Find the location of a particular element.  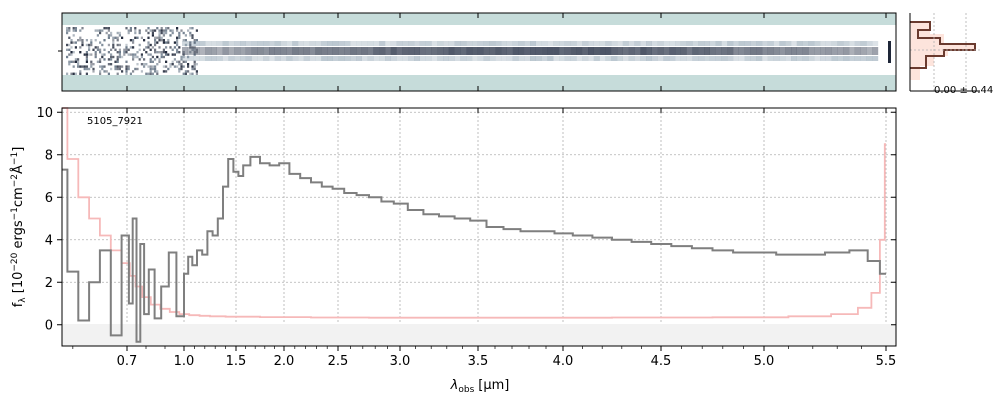

histogram-bars is located at coordinates (945, 52).